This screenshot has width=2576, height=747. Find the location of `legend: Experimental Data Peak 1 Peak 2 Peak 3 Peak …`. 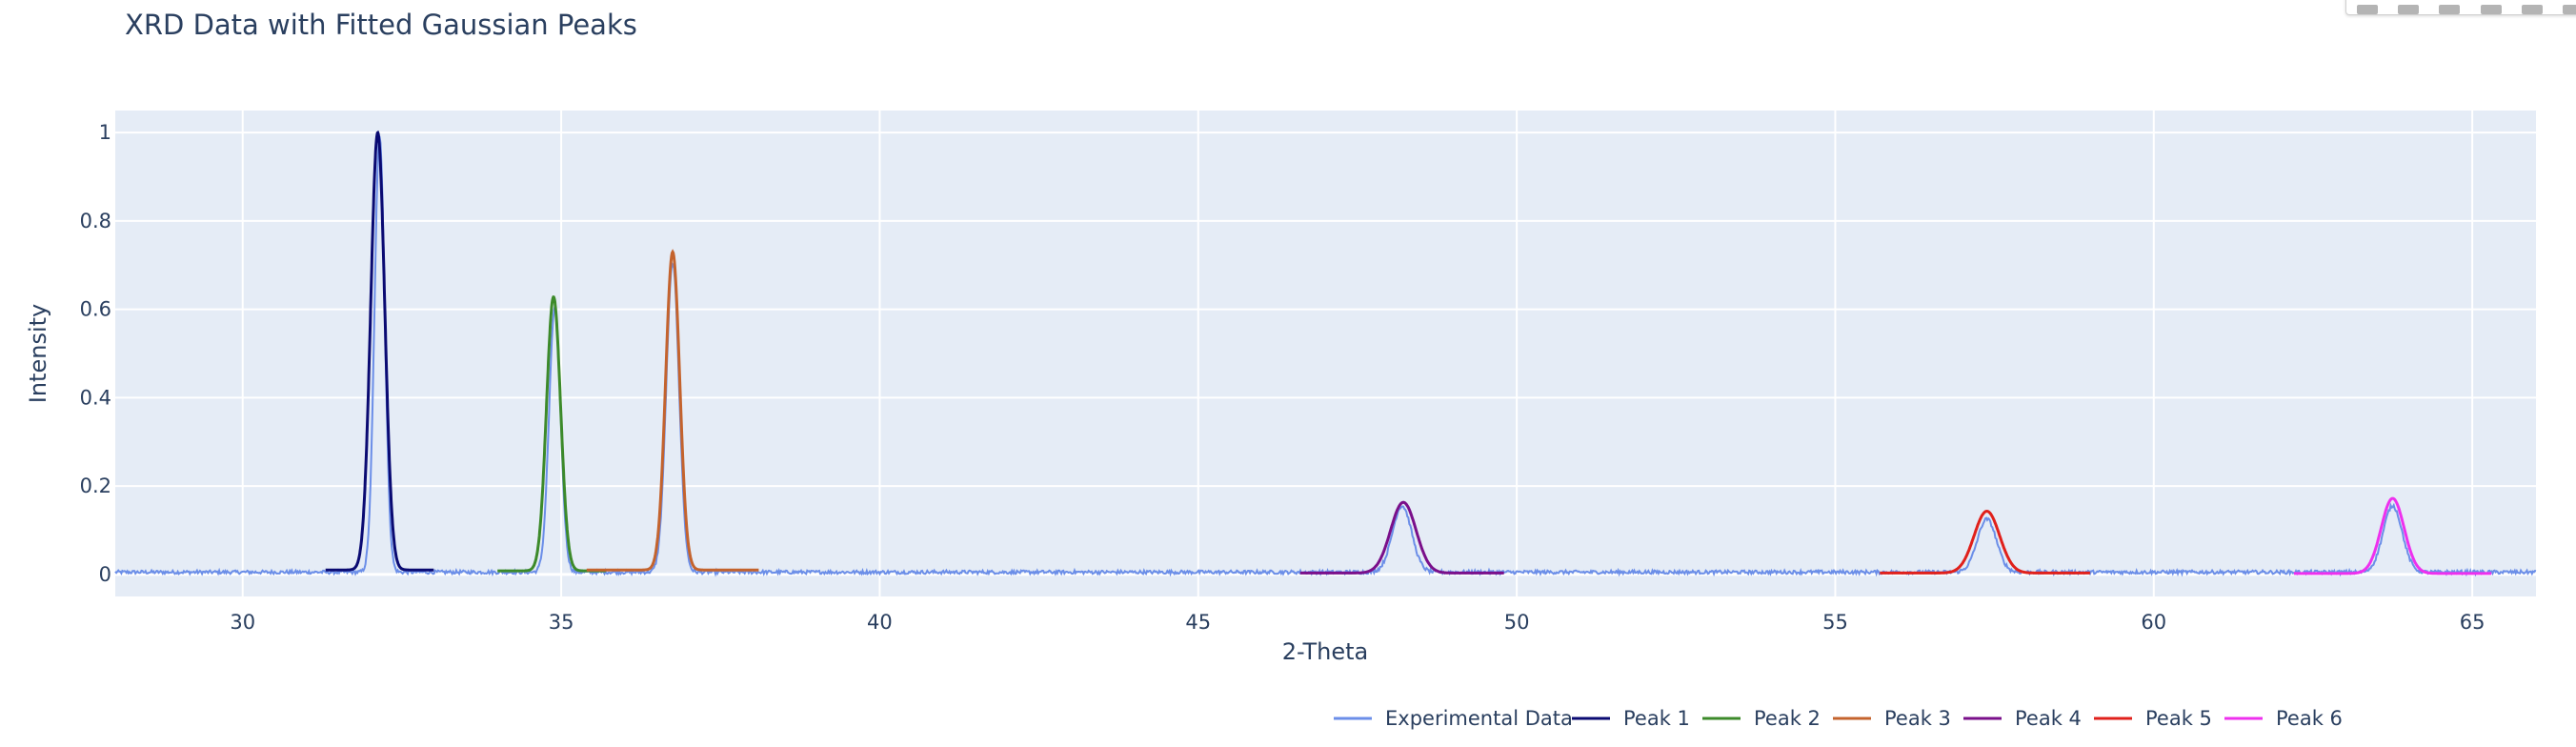

legend: Experimental Data Peak 1 Peak 2 Peak 3 Peak … is located at coordinates (1839, 718).